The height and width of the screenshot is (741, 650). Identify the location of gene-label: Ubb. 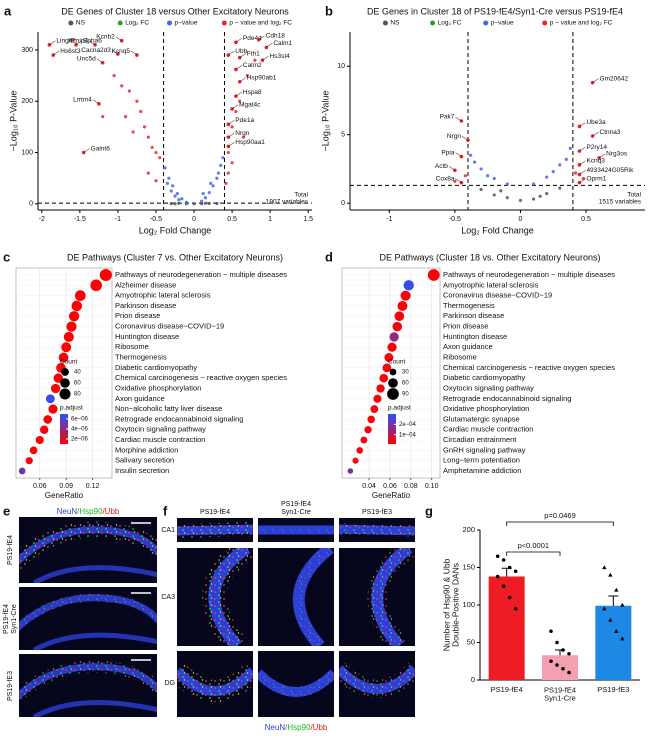
(241, 51).